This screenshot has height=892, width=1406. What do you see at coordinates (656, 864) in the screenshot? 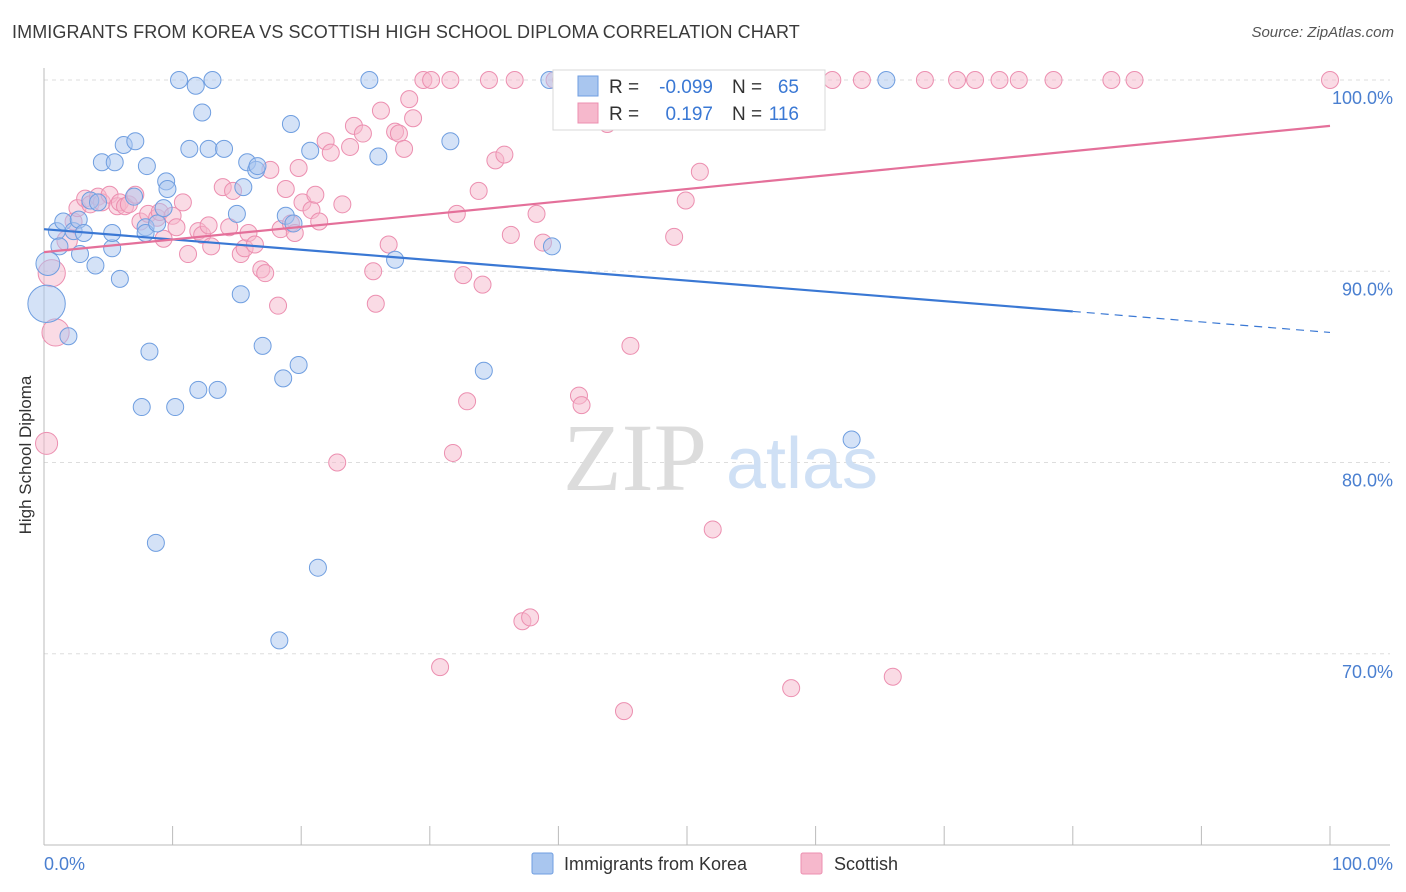
I see `legend-label-korea: Immigrants from Korea` at bounding box center [656, 864].